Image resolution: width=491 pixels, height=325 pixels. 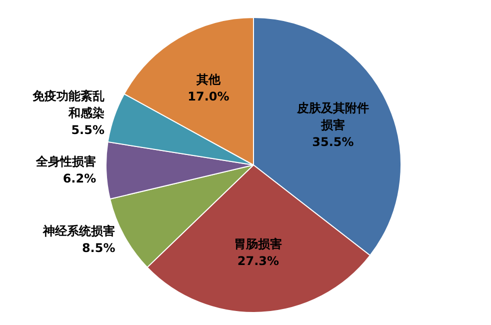 What do you see at coordinates (87, 130) in the screenshot?
I see `data-label: 5.5%` at bounding box center [87, 130].